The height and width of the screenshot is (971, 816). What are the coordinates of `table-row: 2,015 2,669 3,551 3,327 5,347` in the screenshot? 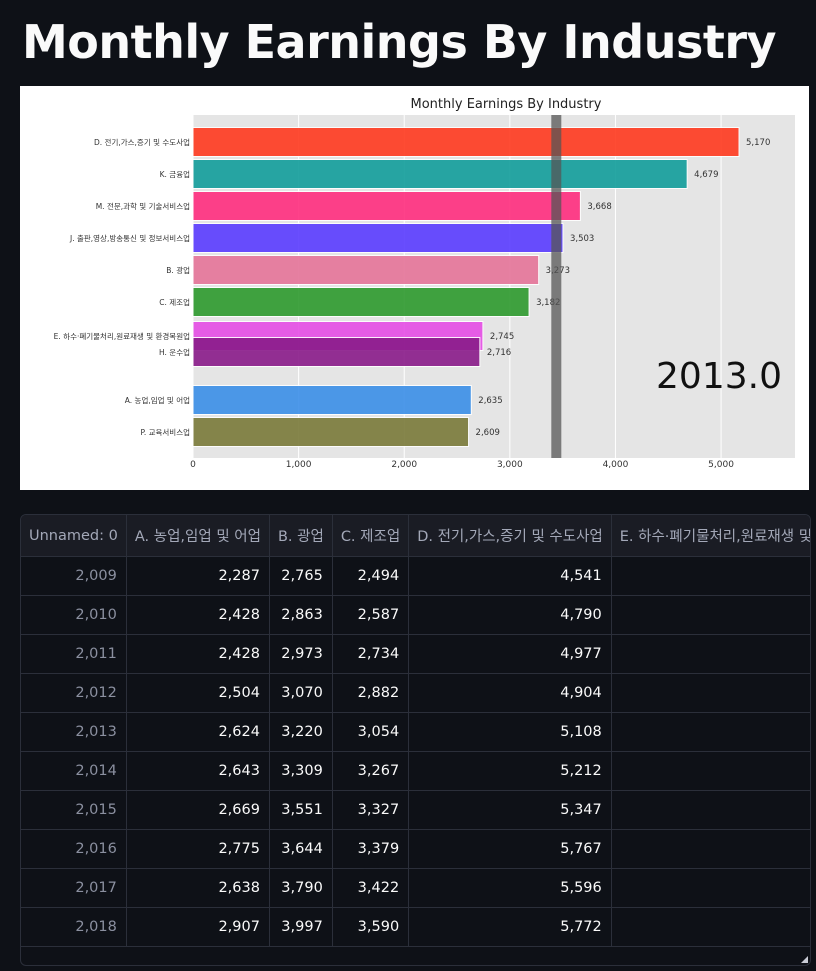 It's located at (415, 810).